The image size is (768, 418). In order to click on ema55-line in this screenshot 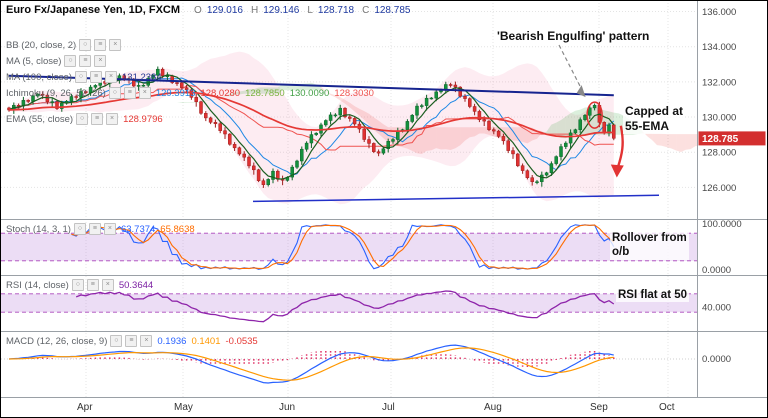, I will do `click(311, 114)`.